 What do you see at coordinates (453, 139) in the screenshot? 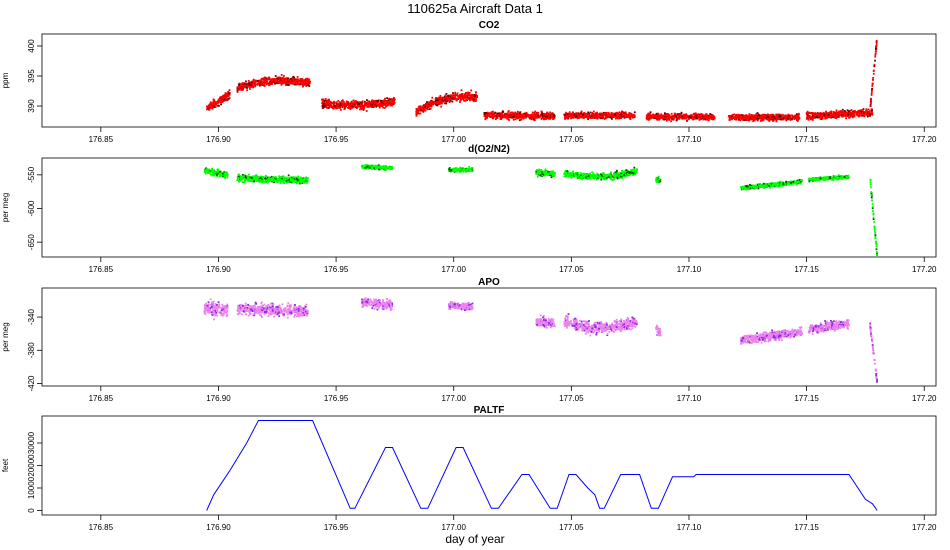
I see `x-tick-label: 177.00` at bounding box center [453, 139].